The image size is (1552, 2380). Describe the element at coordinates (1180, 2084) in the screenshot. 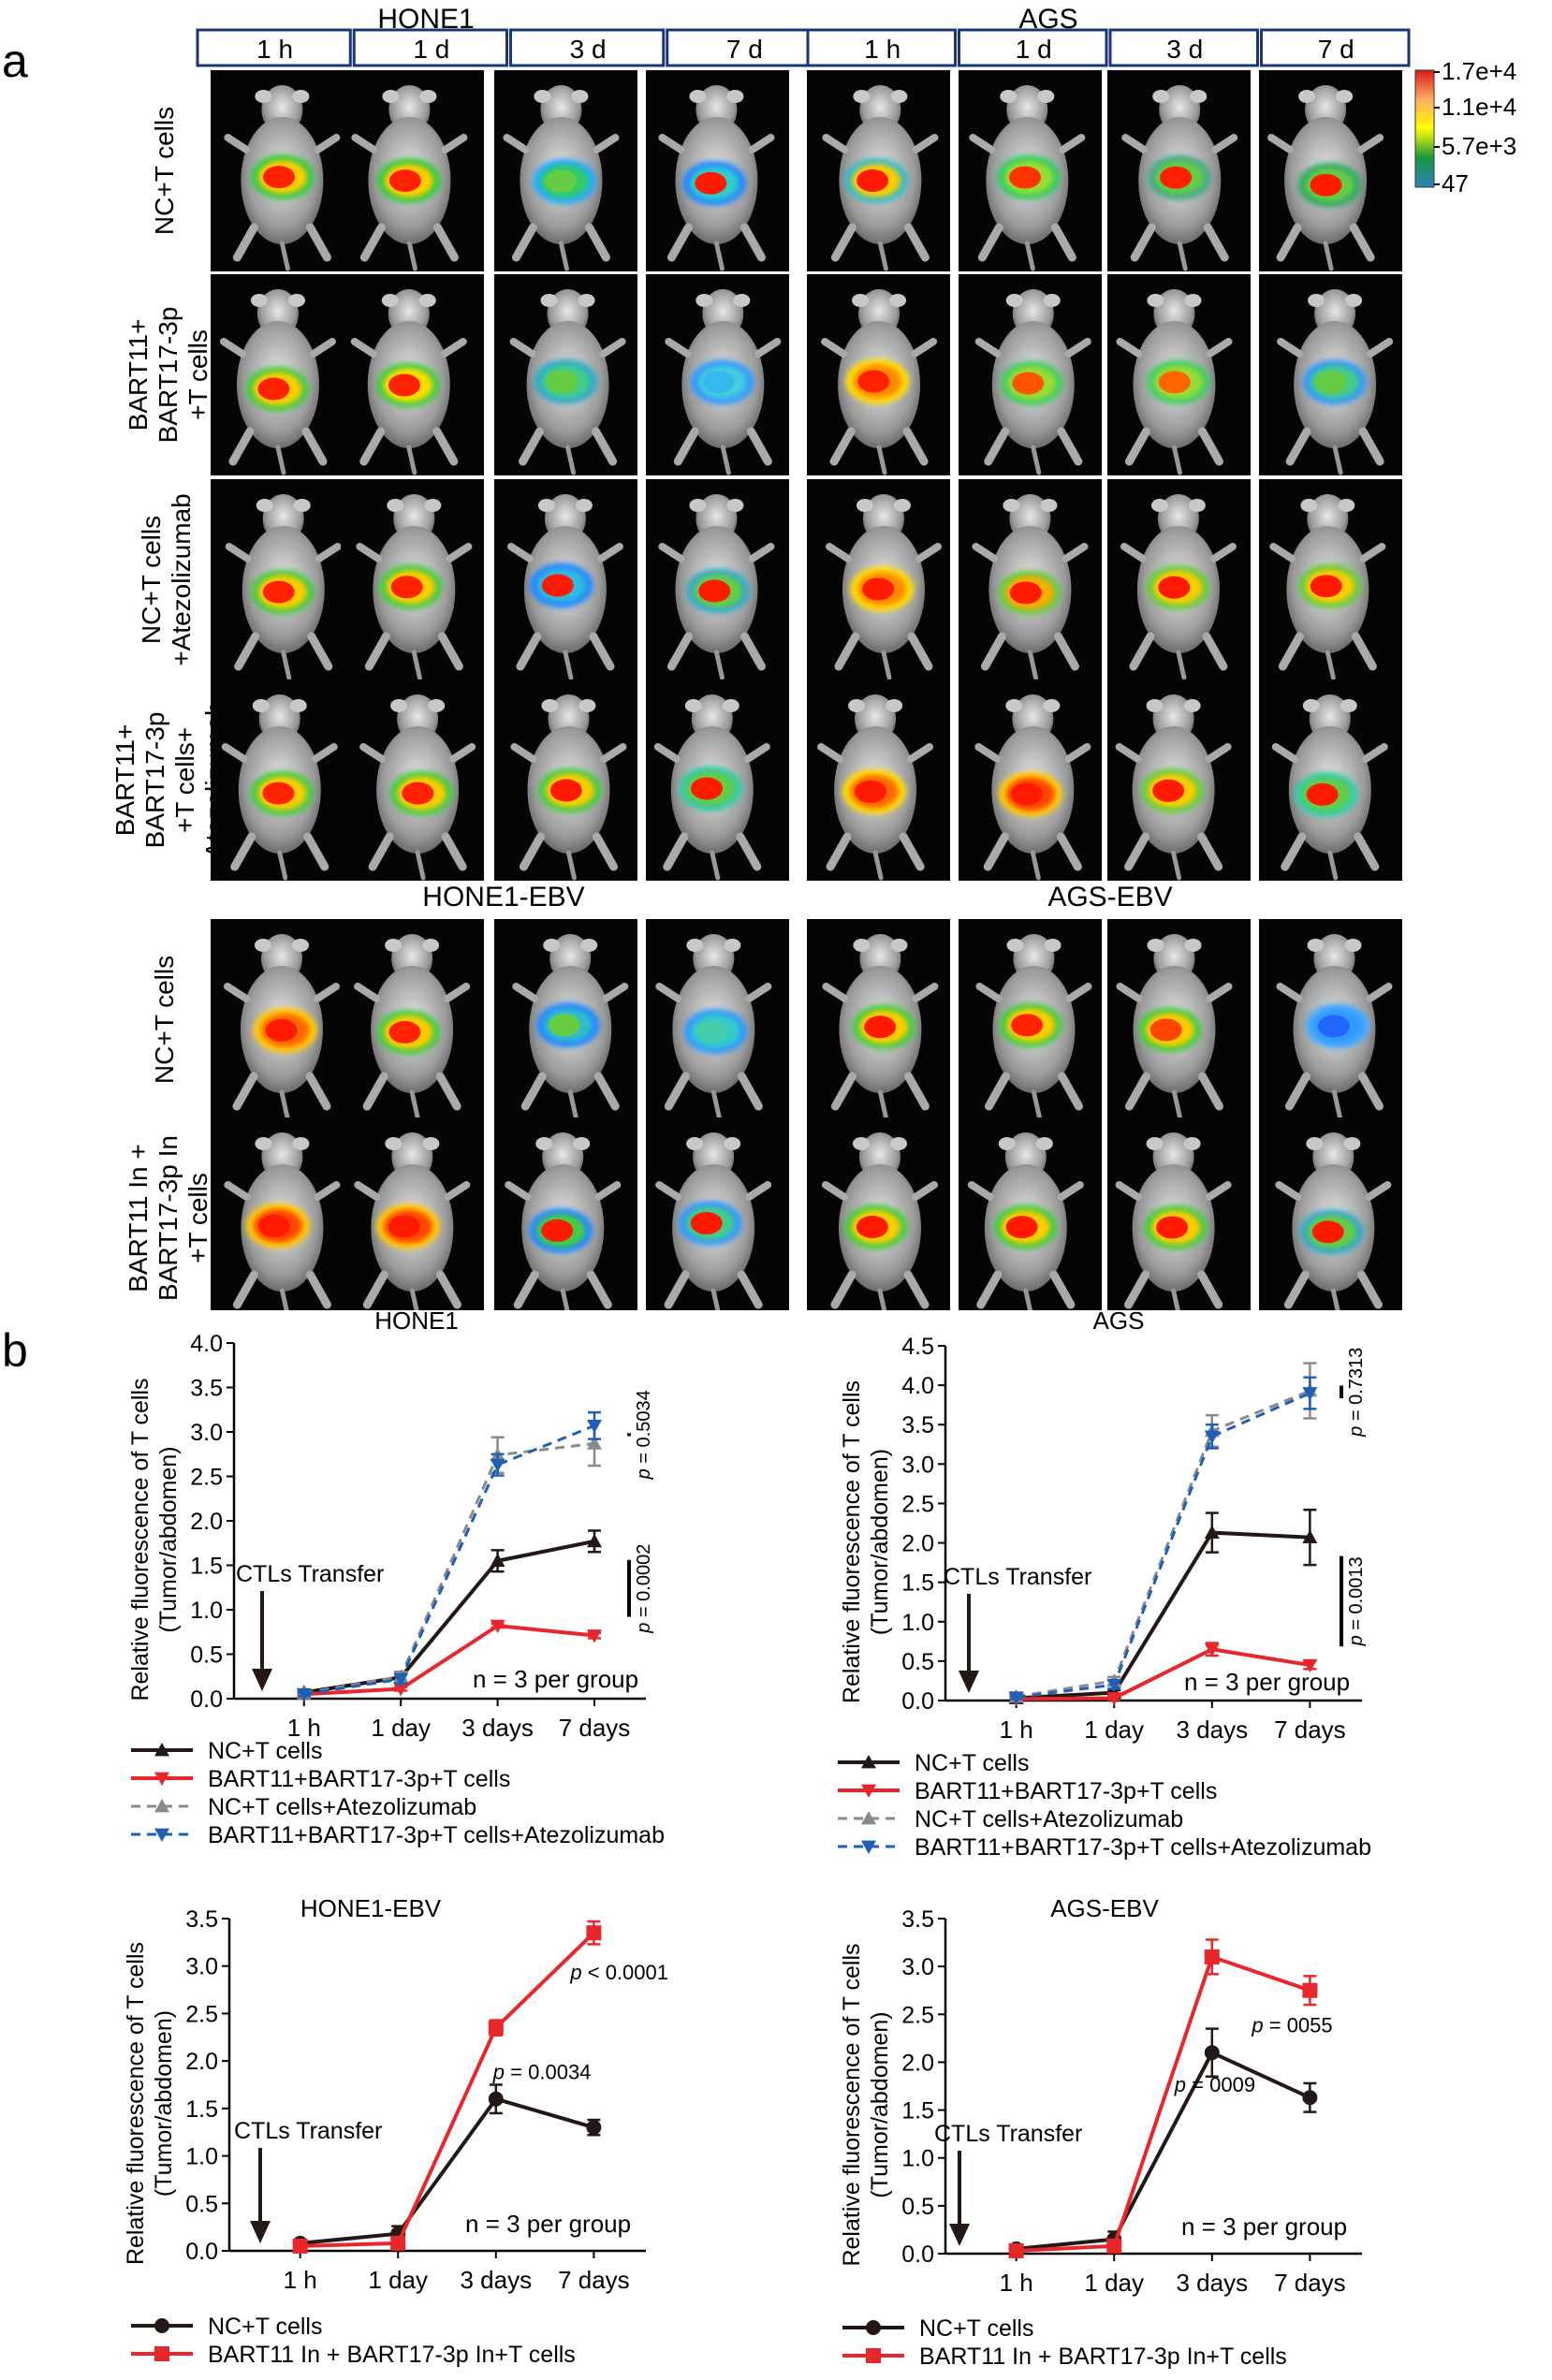

I see `p-symbol: p` at that location.